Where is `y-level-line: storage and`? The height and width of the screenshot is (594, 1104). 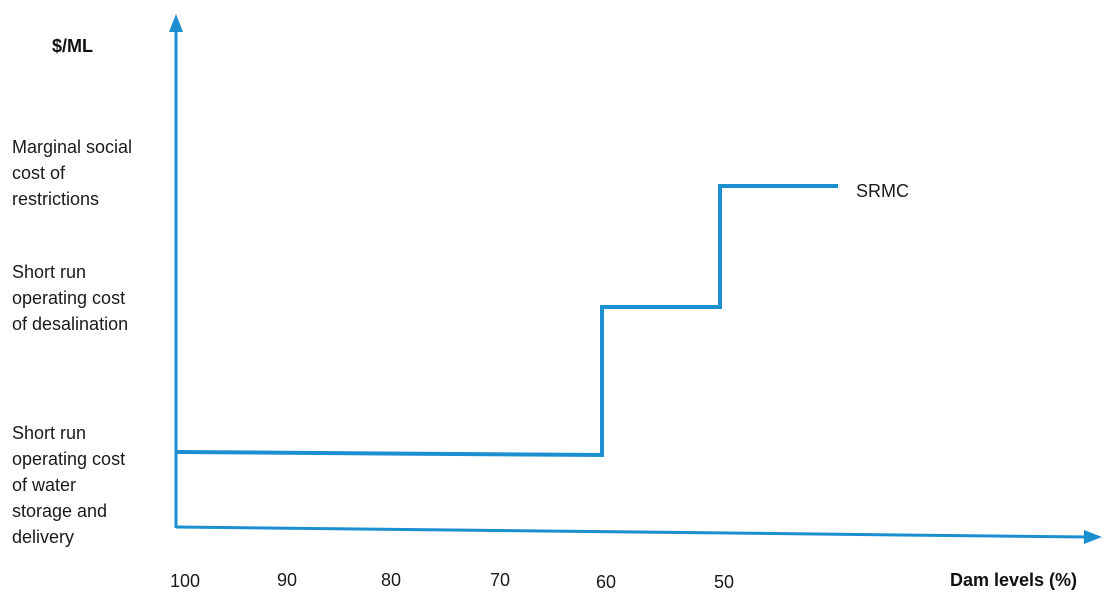 y-level-line: storage and is located at coordinates (60, 511).